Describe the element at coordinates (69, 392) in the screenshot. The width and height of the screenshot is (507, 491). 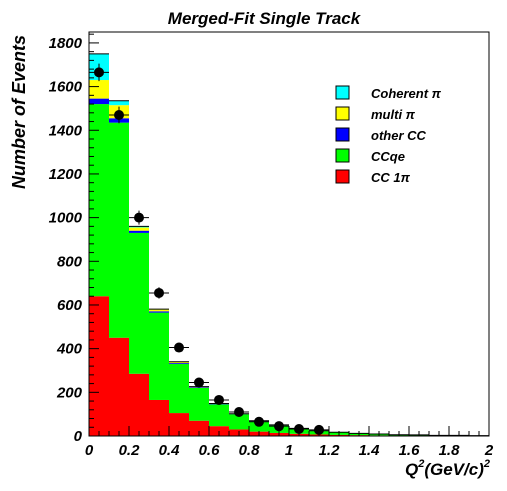
I see `y-tick-label-1: 200` at that location.